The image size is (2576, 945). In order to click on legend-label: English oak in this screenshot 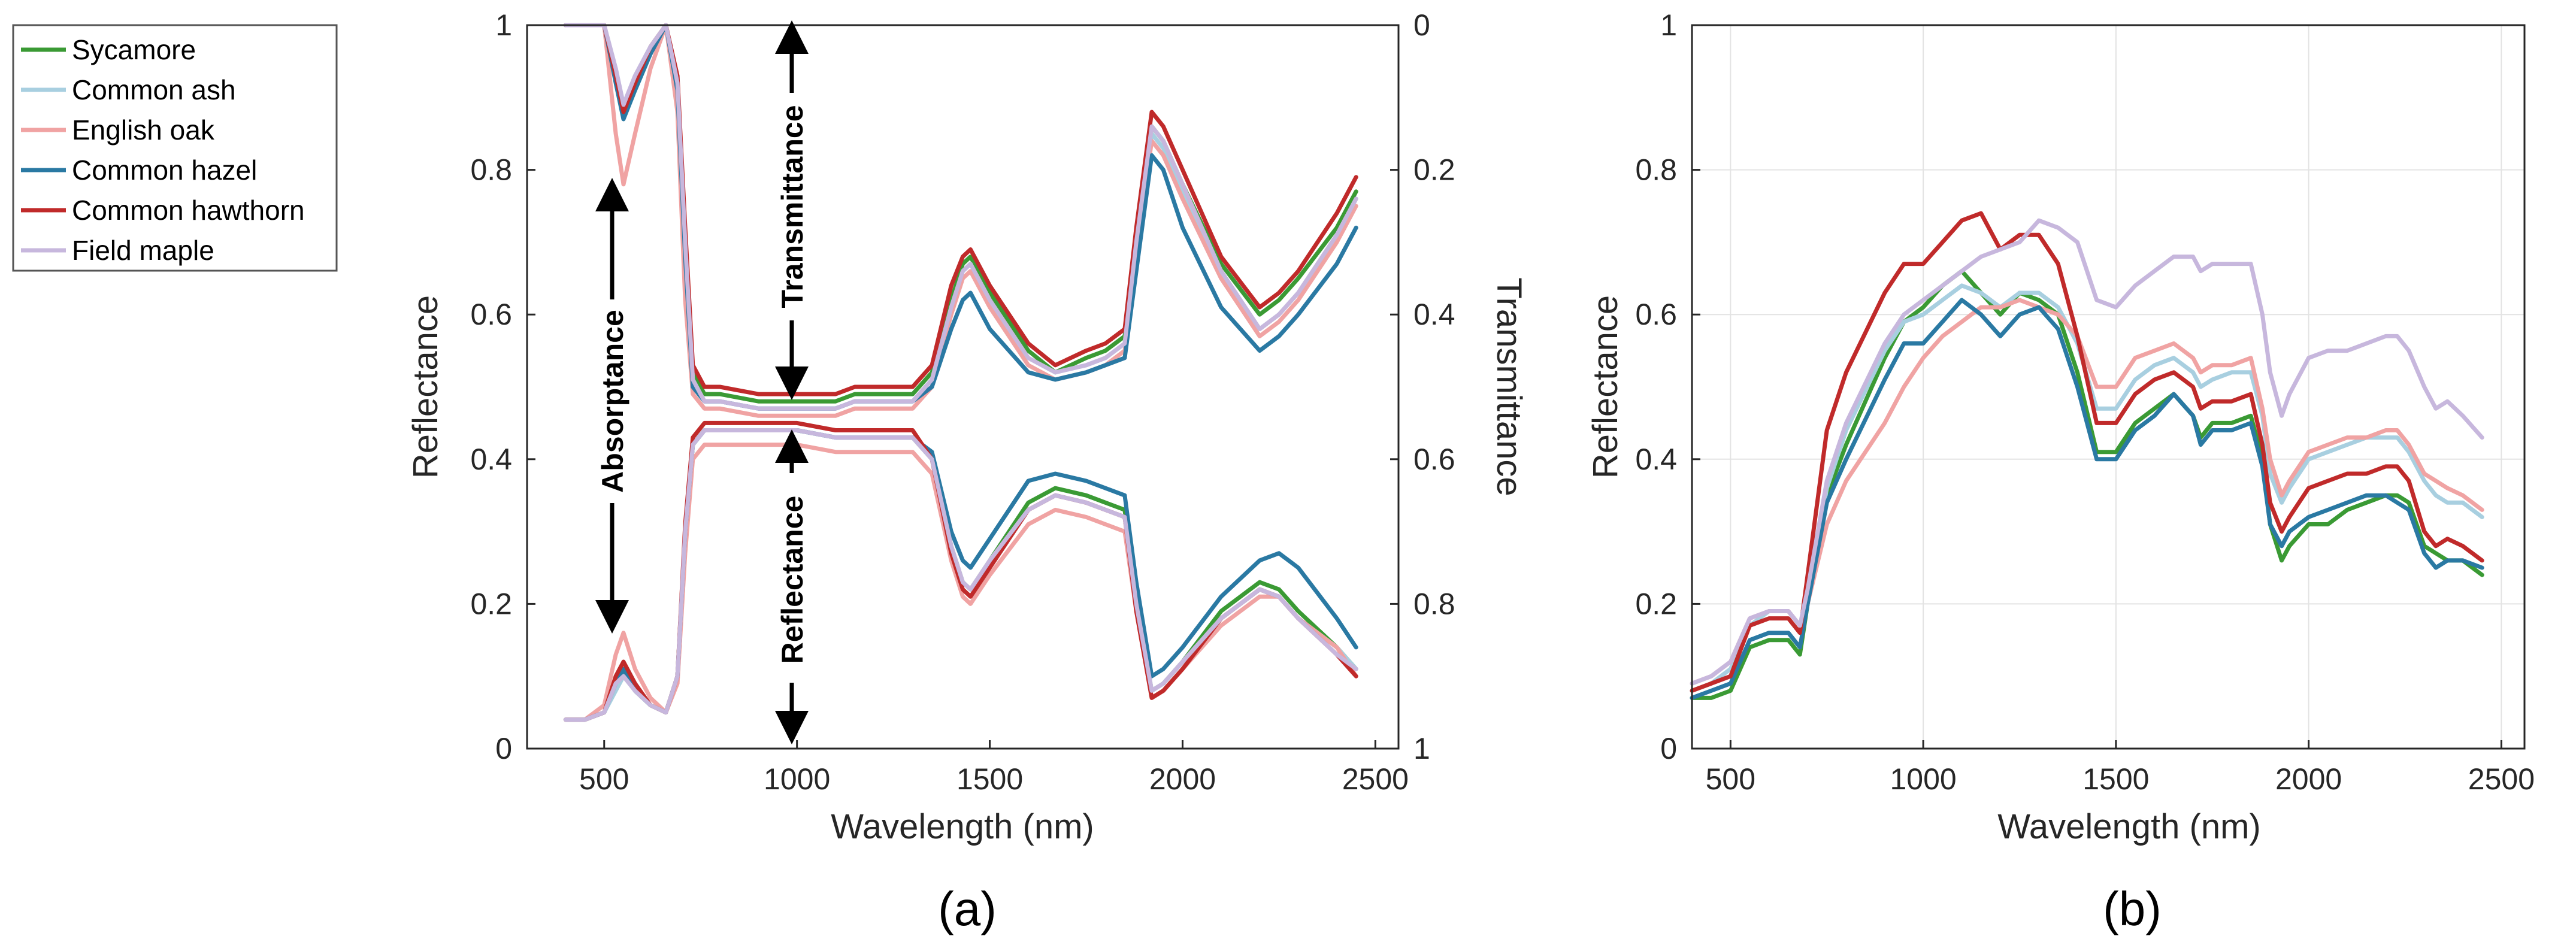, I will do `click(143, 130)`.